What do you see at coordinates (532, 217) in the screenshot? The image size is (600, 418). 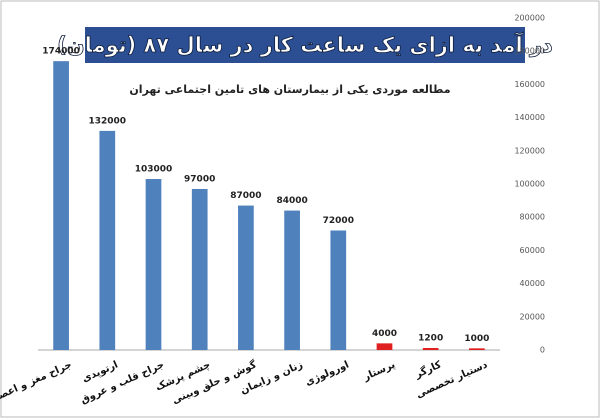 I see `y-tick-label: 80000` at bounding box center [532, 217].